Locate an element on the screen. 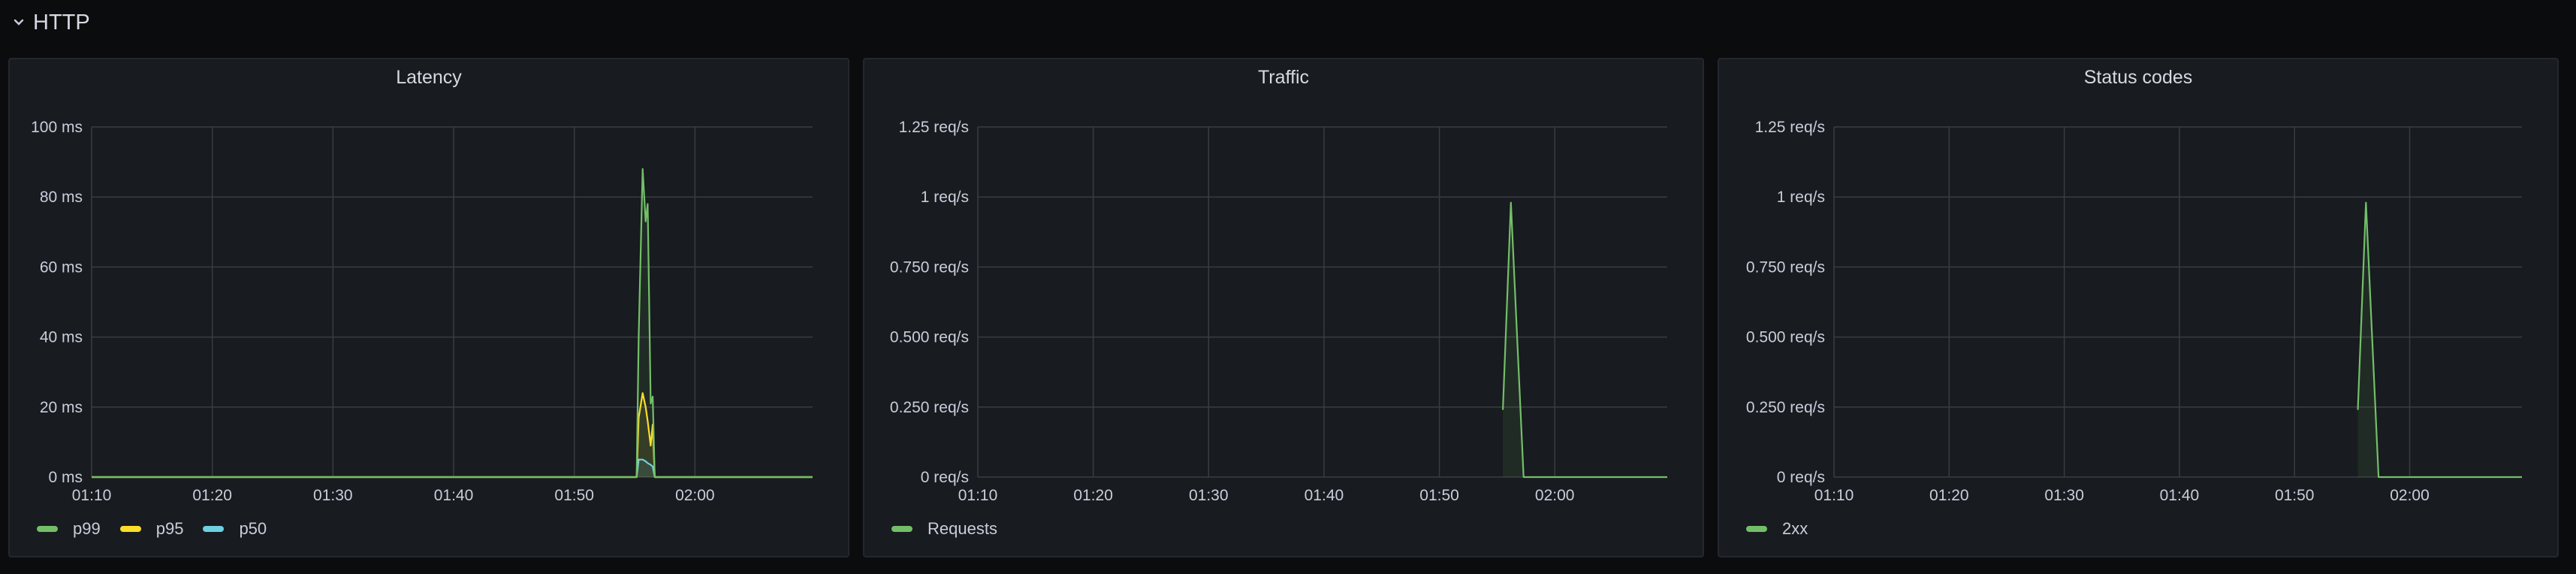 The image size is (2576, 574). y-tick-label: 20 ms is located at coordinates (61, 407).